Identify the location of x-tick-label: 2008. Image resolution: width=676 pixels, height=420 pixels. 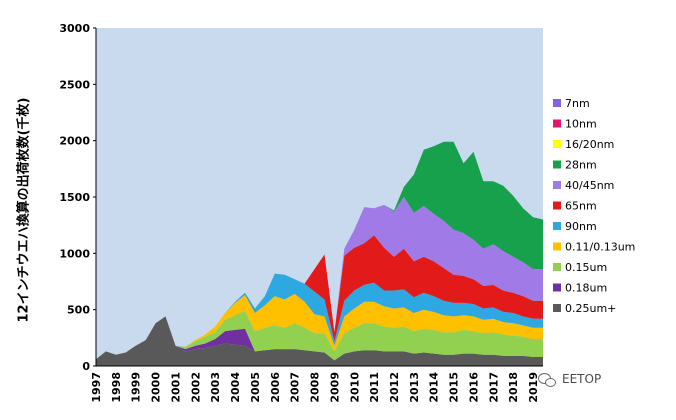
(315, 387).